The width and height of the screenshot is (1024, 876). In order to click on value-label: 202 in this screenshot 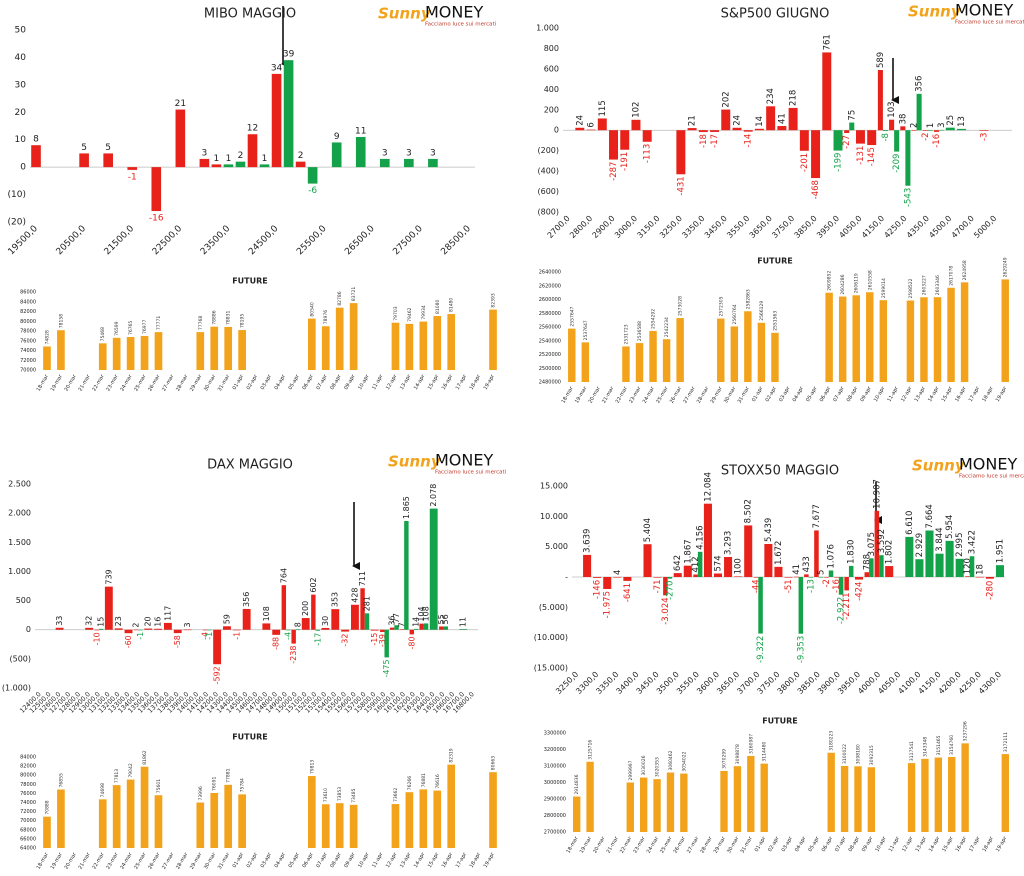, I will do `click(726, 99)`.